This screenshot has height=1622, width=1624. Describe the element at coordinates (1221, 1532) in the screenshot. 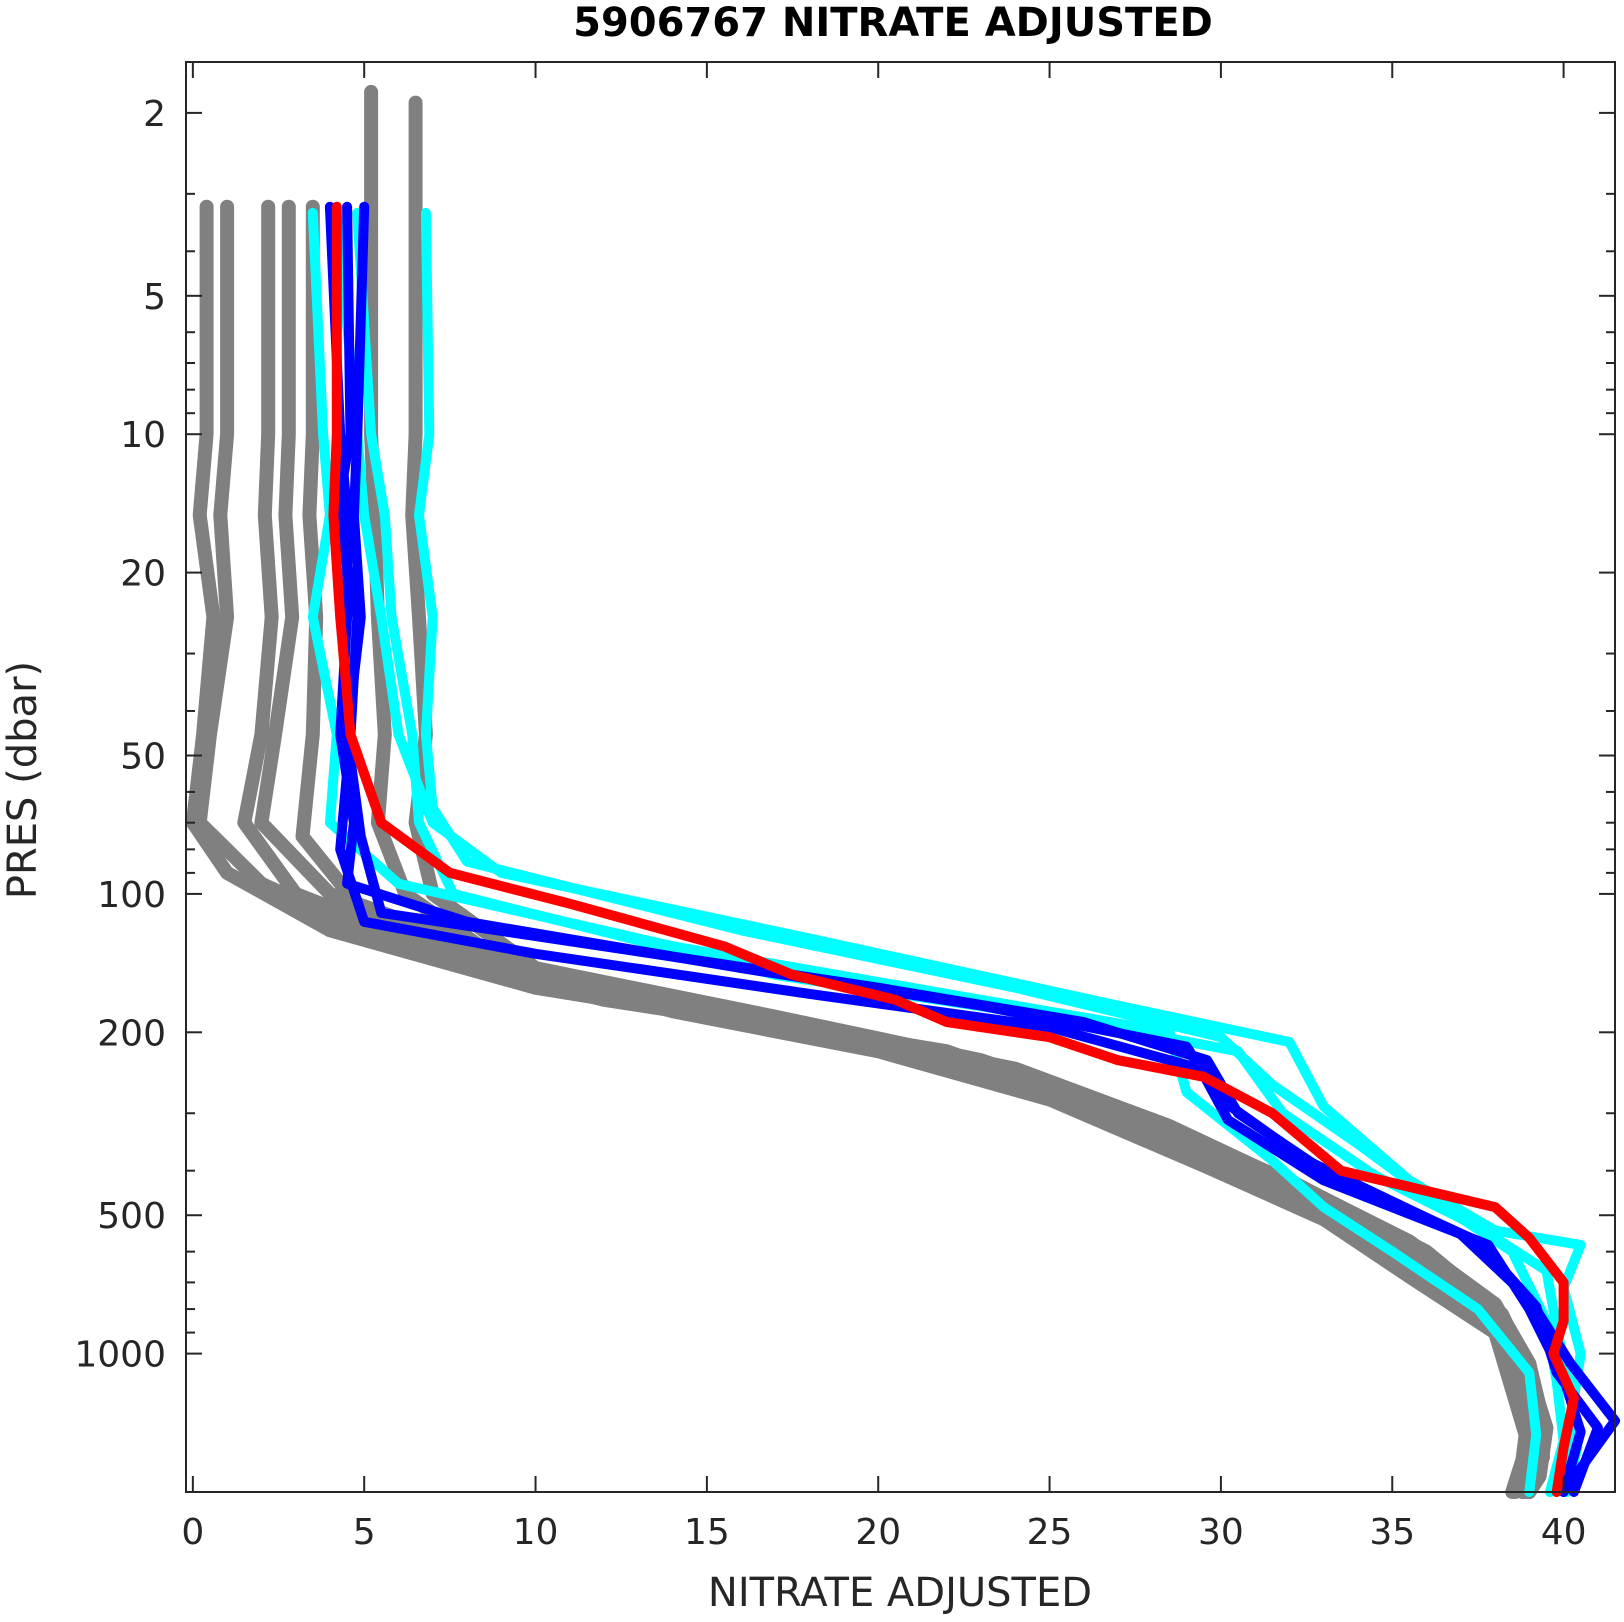

I see `x-tick-label: 30` at that location.